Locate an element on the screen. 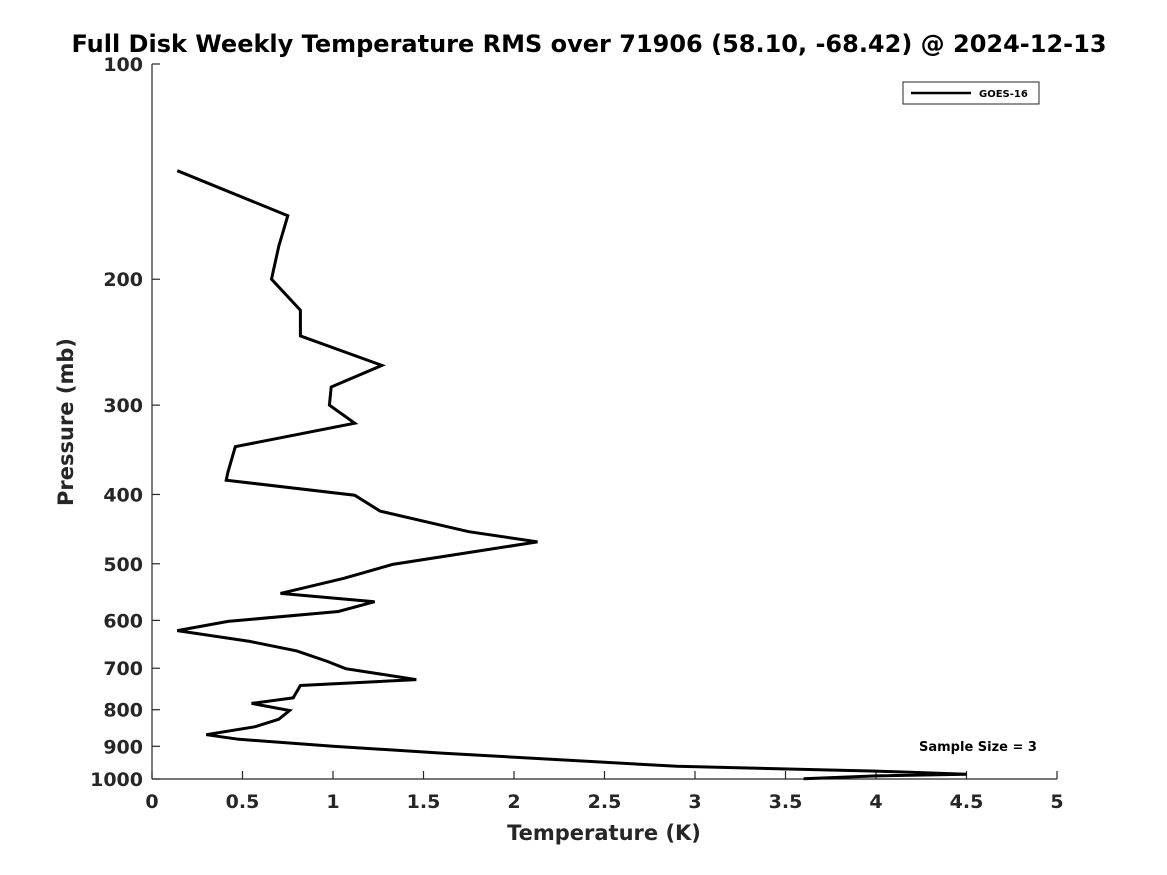 The image size is (1167, 875). y-tick-label: 1000 is located at coordinates (116, 780).